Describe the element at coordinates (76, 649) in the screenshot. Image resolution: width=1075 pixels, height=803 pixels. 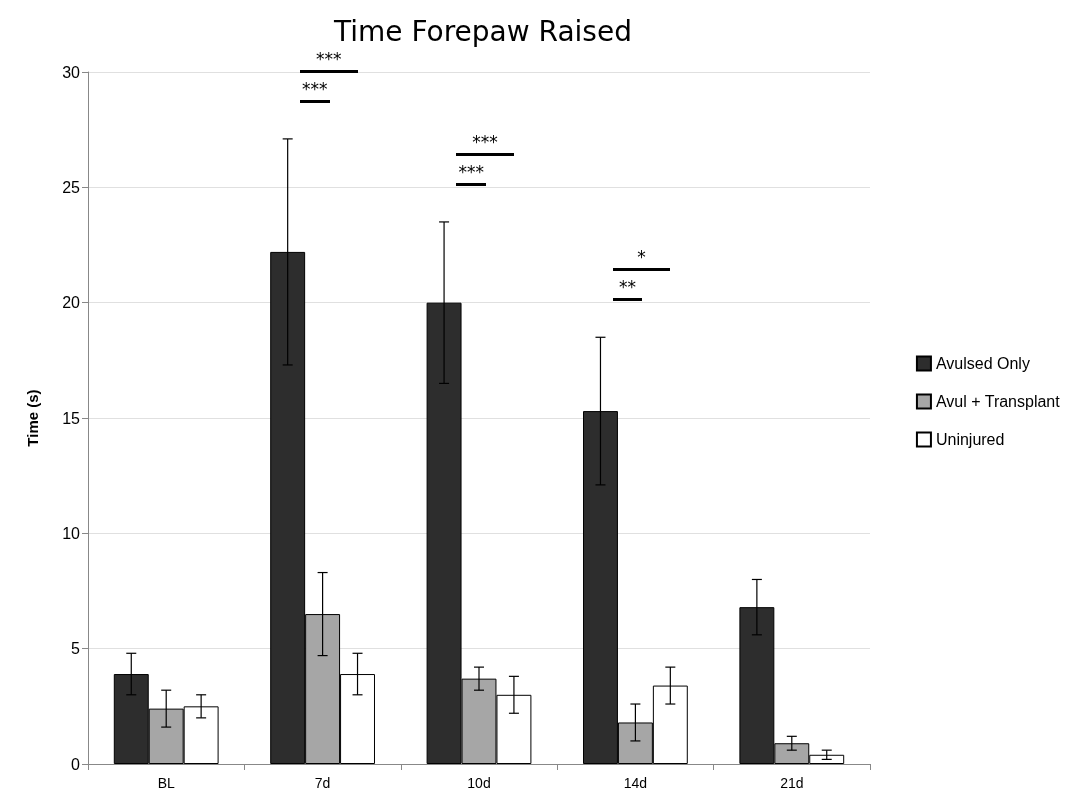
I see `y-tick-label: 5` at that location.